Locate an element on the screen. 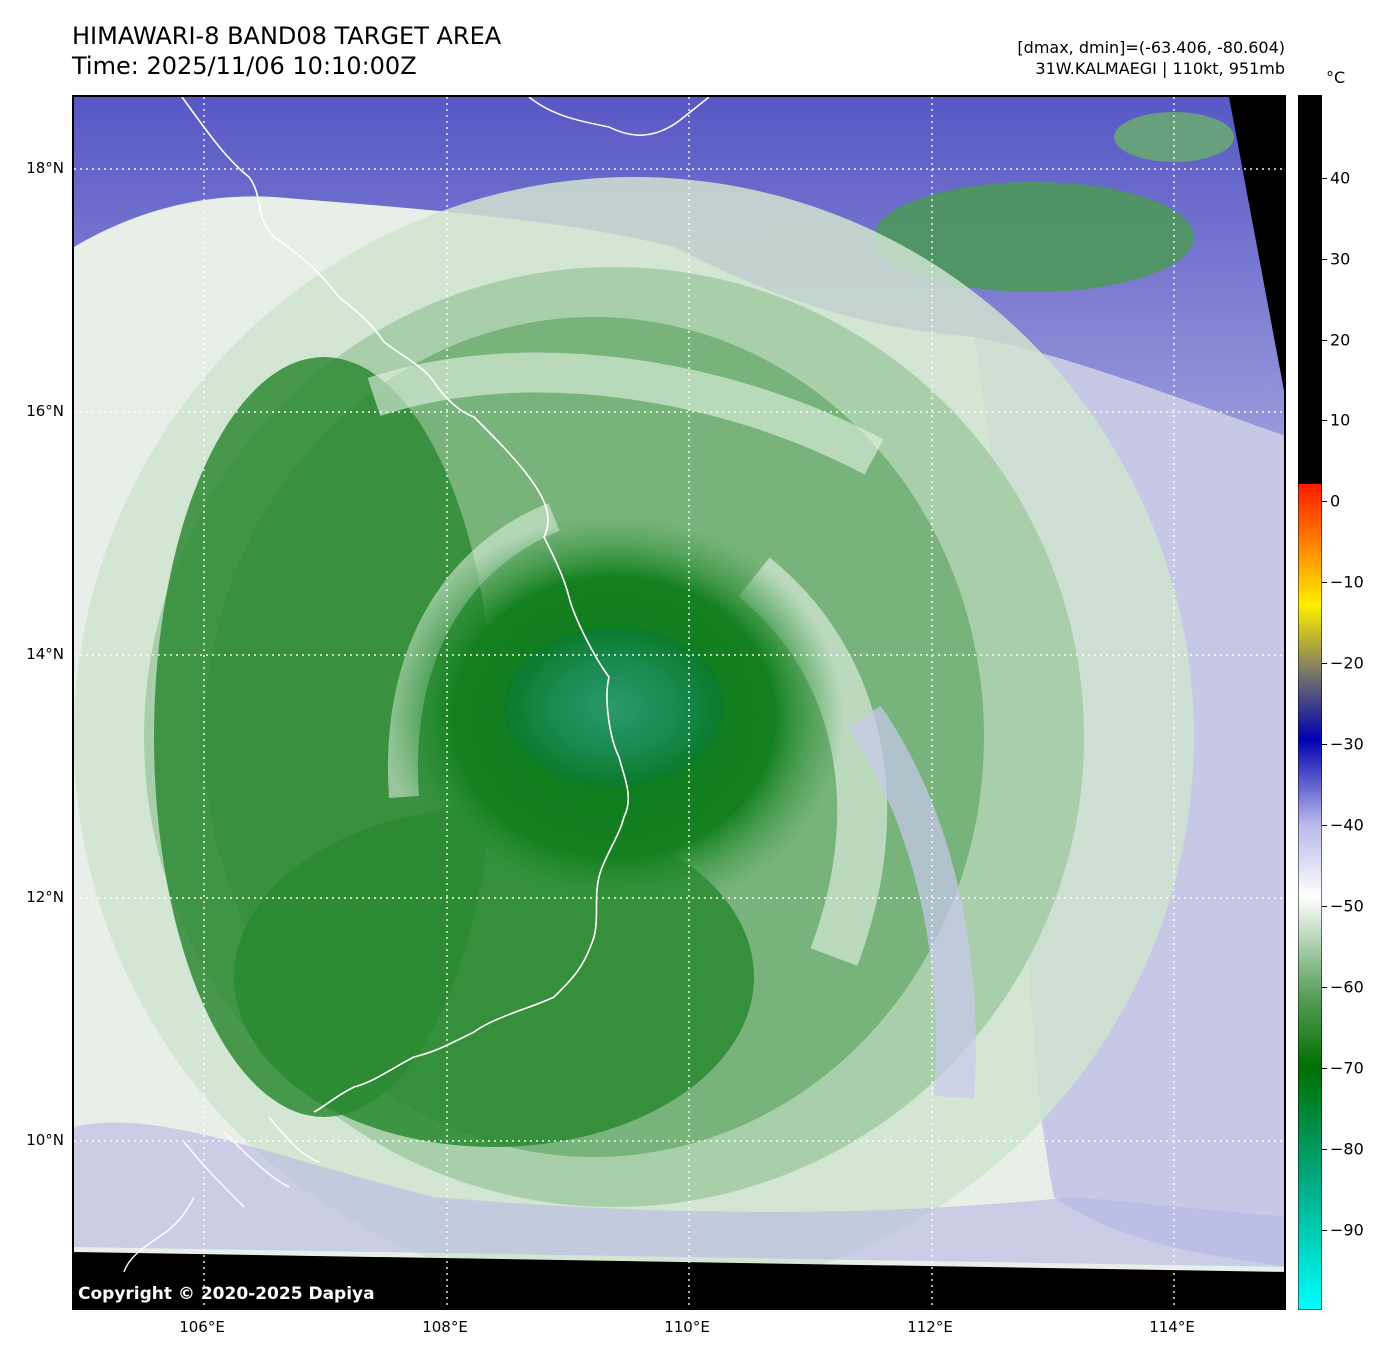  colorbar-tick-minus90: −90 is located at coordinates (1347, 1230).